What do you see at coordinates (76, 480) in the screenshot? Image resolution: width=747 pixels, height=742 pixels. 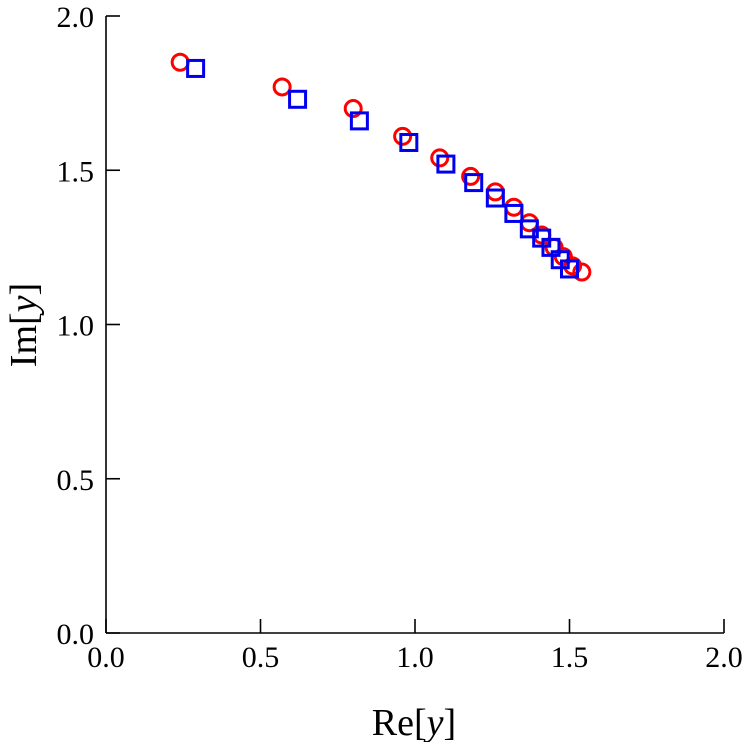 I see `y-tick-label: 0.5` at bounding box center [76, 480].